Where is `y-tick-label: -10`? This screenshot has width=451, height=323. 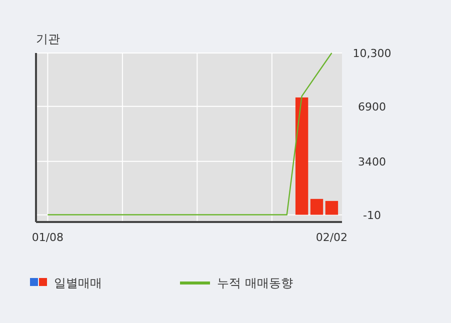
y-tick-label: -10 is located at coordinates (372, 215).